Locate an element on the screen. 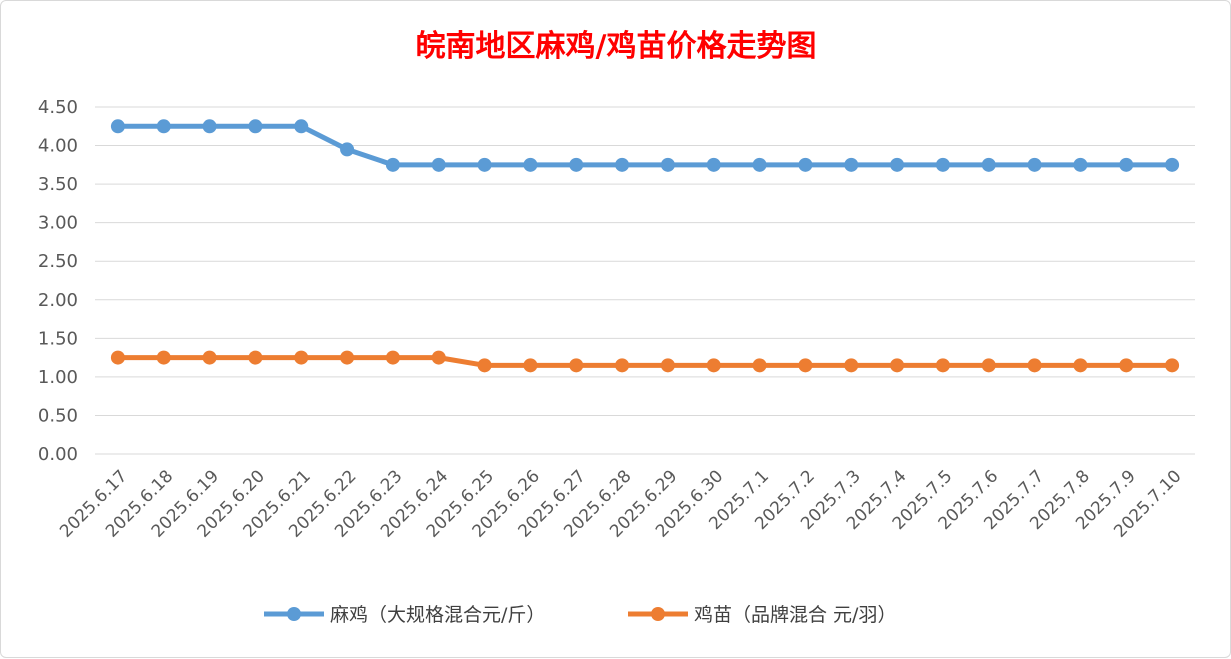  chart-title: 皖南地区麻鸡/鸡苗价格走势图 is located at coordinates (616, 46).